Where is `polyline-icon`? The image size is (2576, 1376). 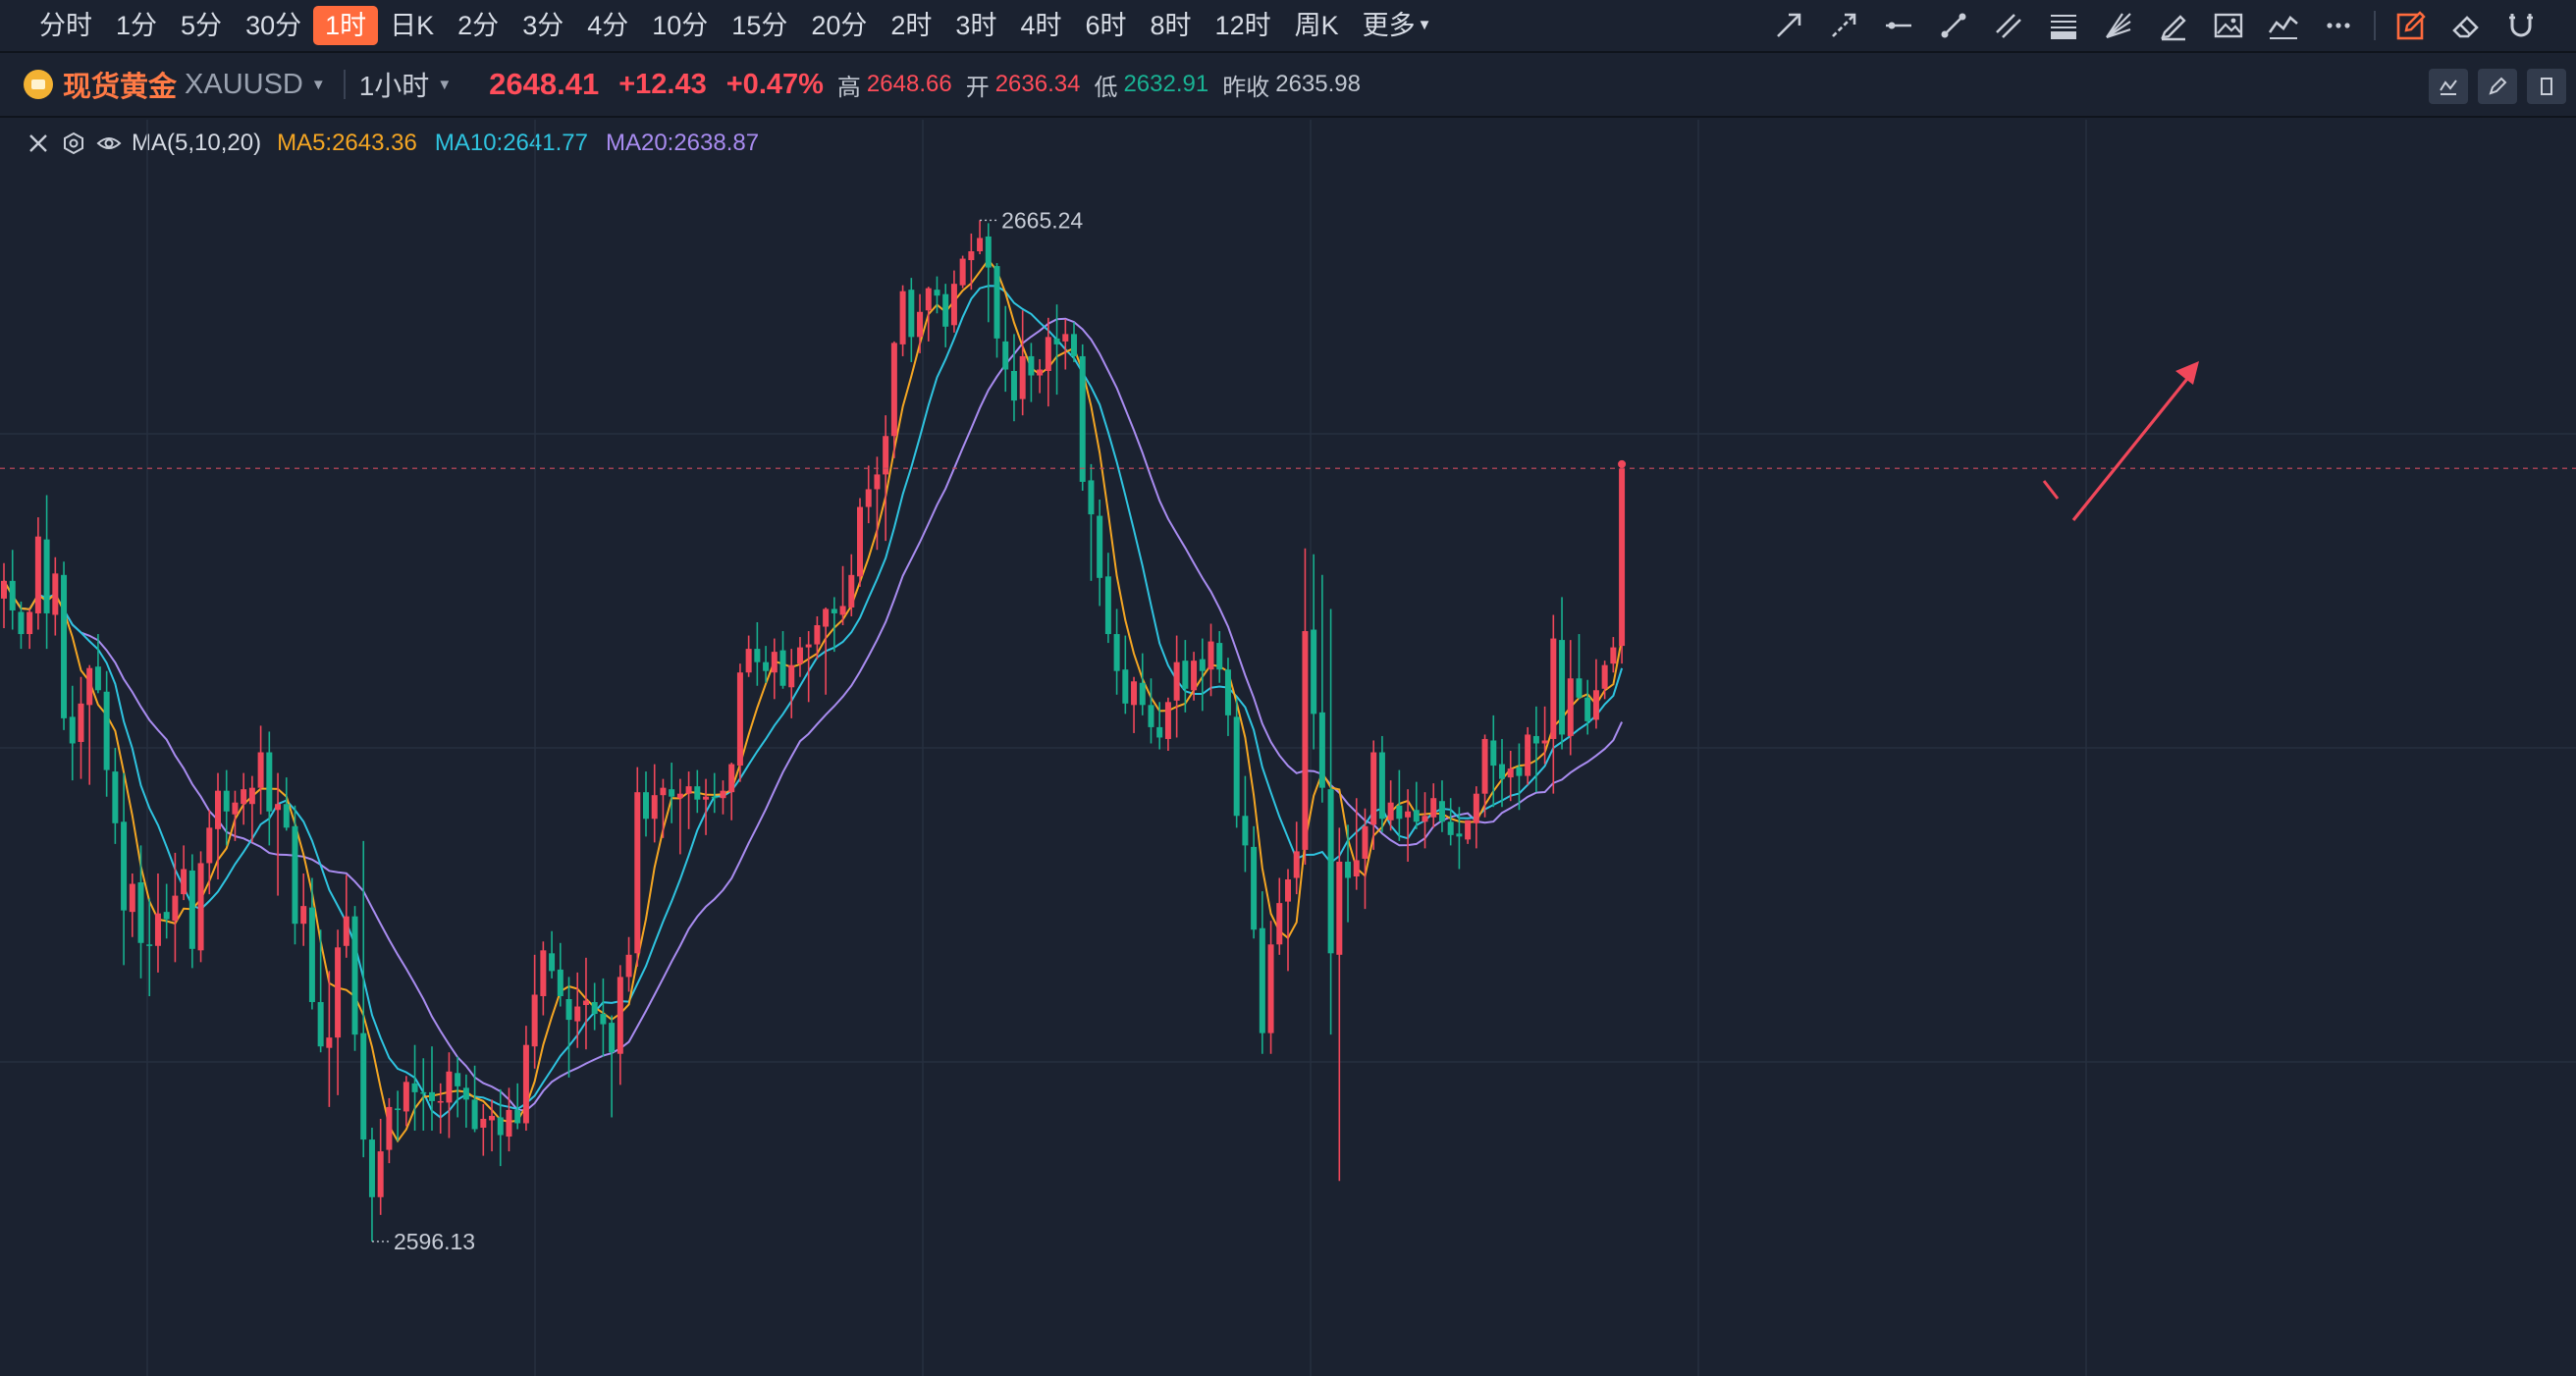 polyline-icon is located at coordinates (2283, 25).